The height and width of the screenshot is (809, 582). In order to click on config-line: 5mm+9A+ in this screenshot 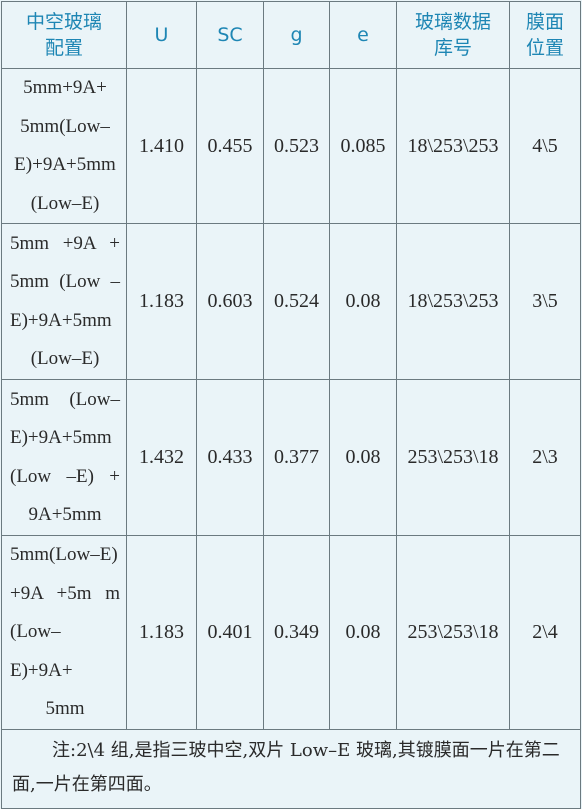, I will do `click(65, 87)`.